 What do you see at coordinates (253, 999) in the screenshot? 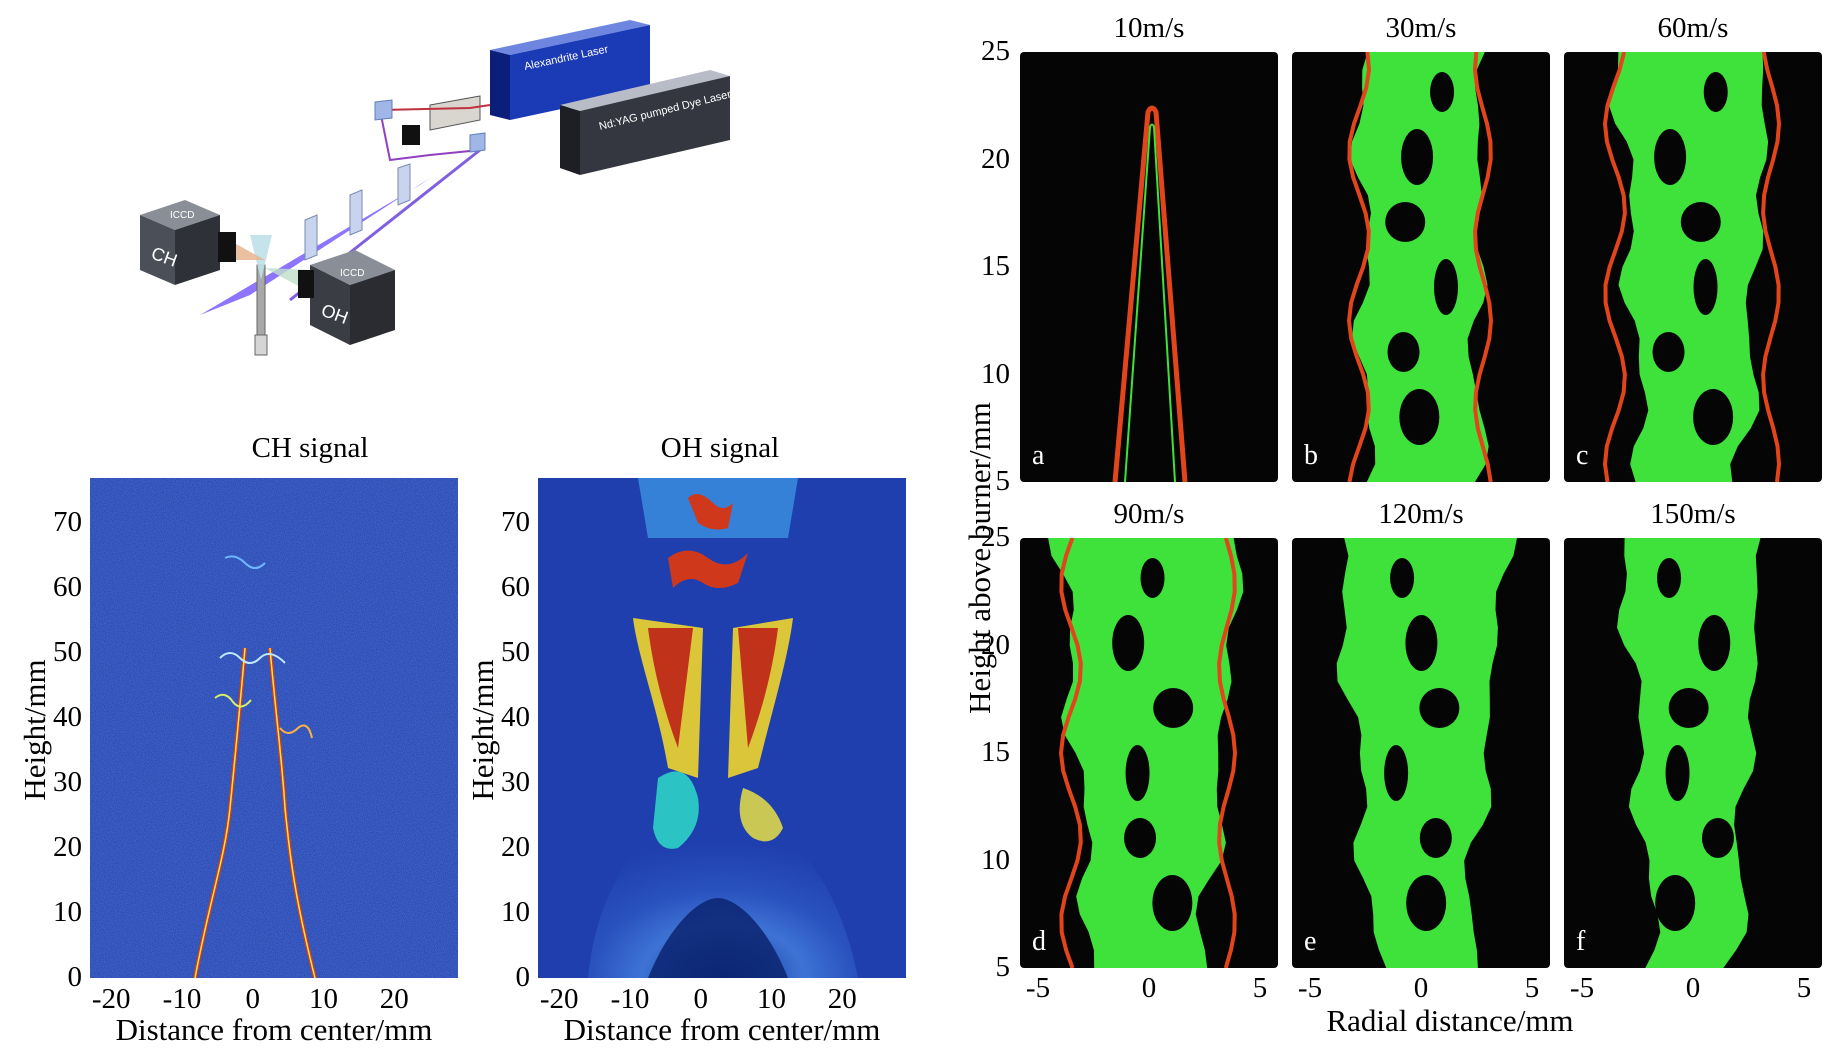
I see `ch_plot-xtick: 0` at bounding box center [253, 999].